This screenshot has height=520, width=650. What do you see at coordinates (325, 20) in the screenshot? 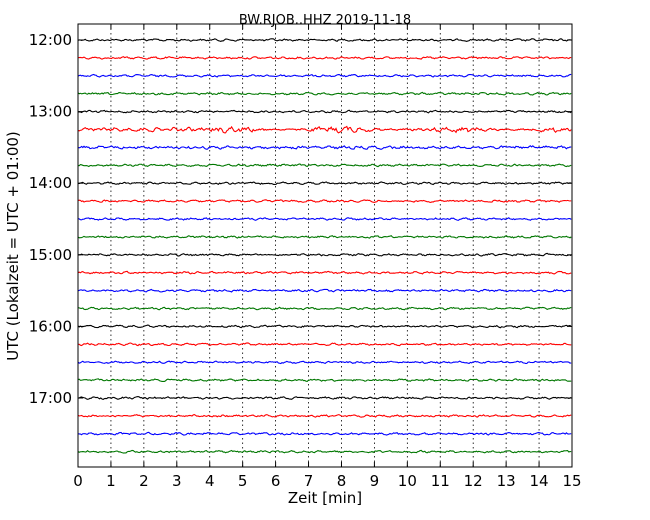
I see `chart-title: BW.RJOB..HHZ 2019-11-18` at bounding box center [325, 20].